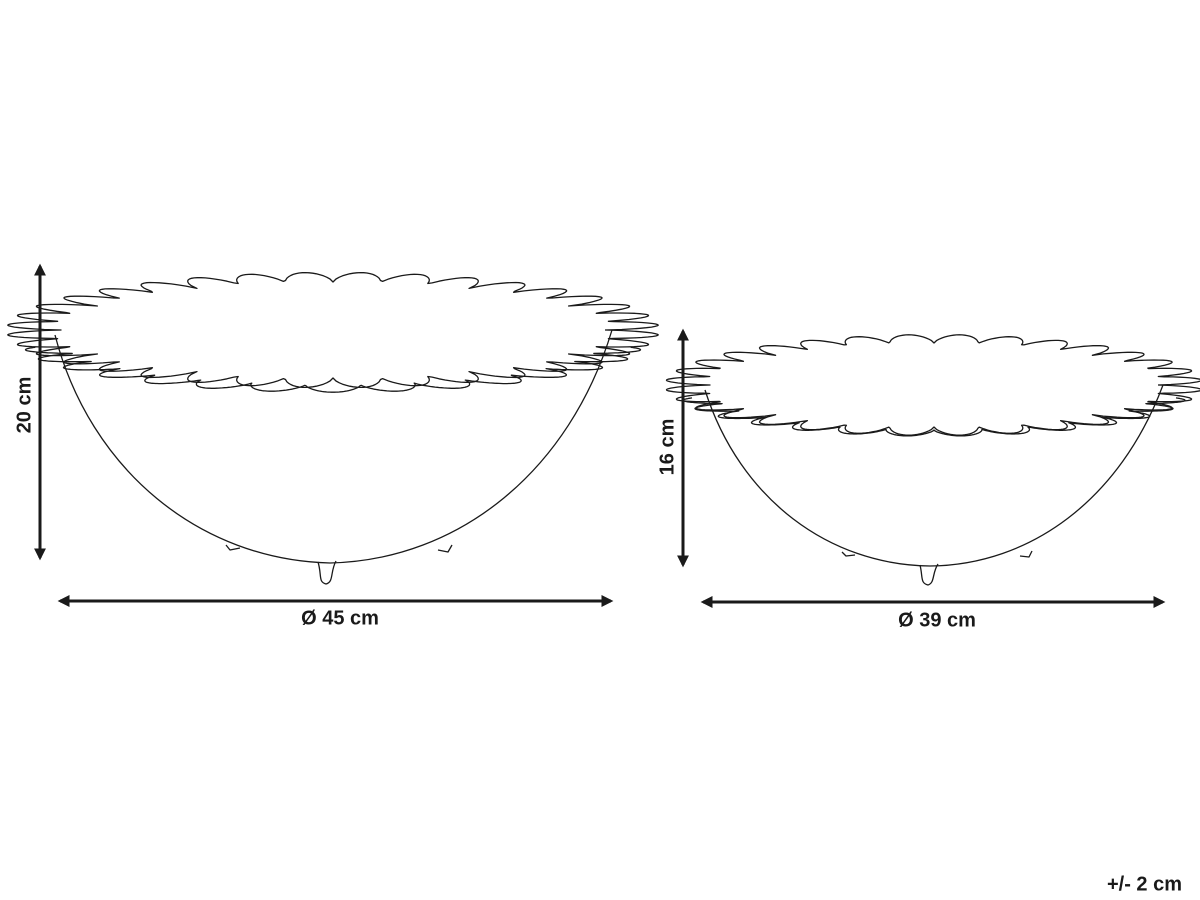  What do you see at coordinates (340, 618) in the screenshot?
I see `diameter-label: Ø 45 cm` at bounding box center [340, 618].